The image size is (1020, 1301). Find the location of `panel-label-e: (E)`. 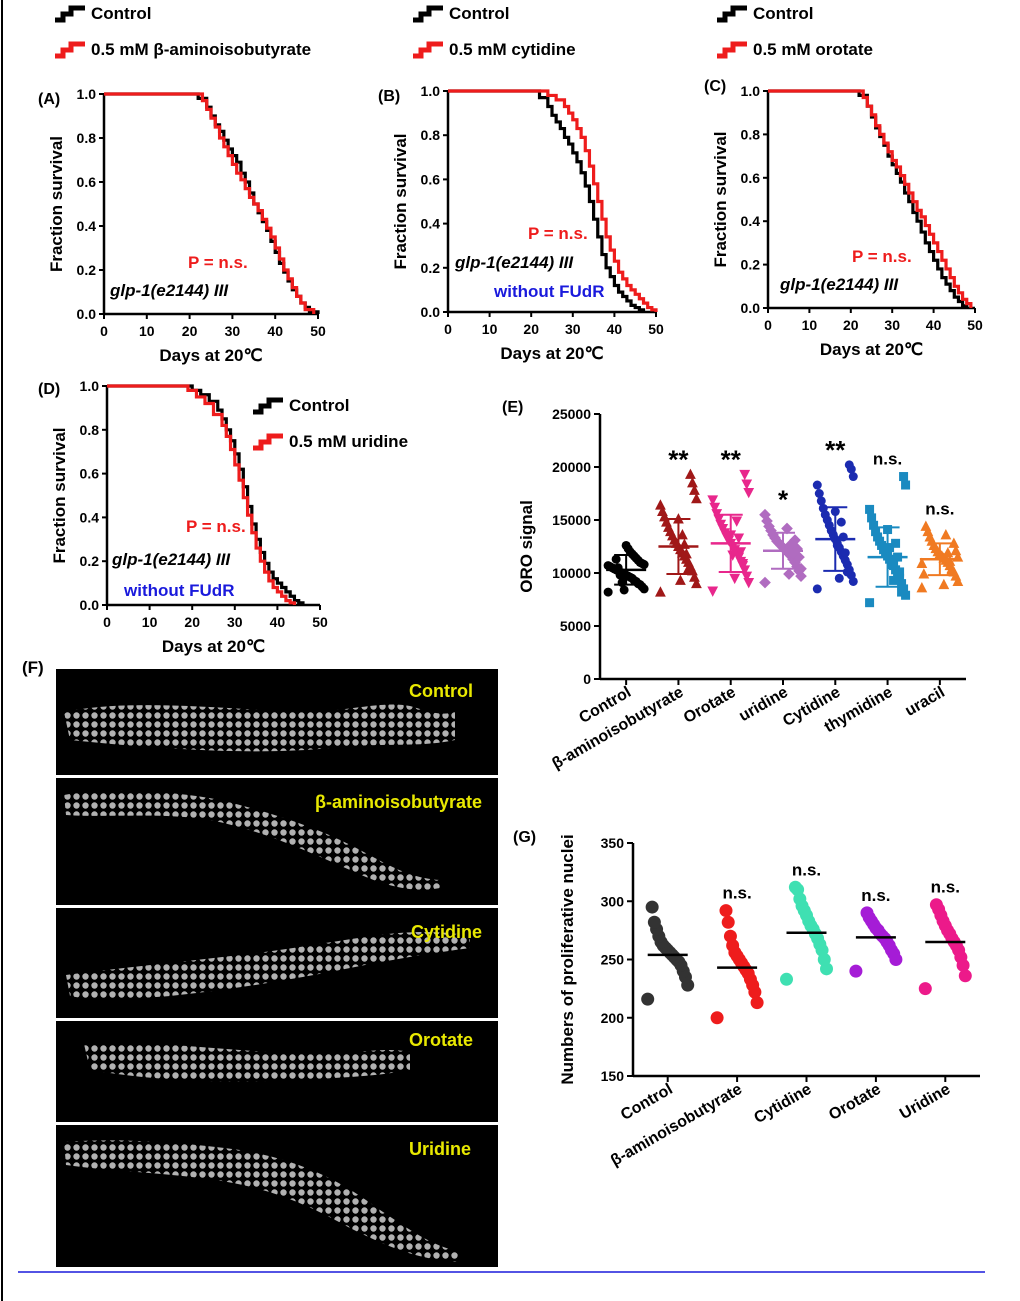

panel-label-e: (E) is located at coordinates (512, 407).